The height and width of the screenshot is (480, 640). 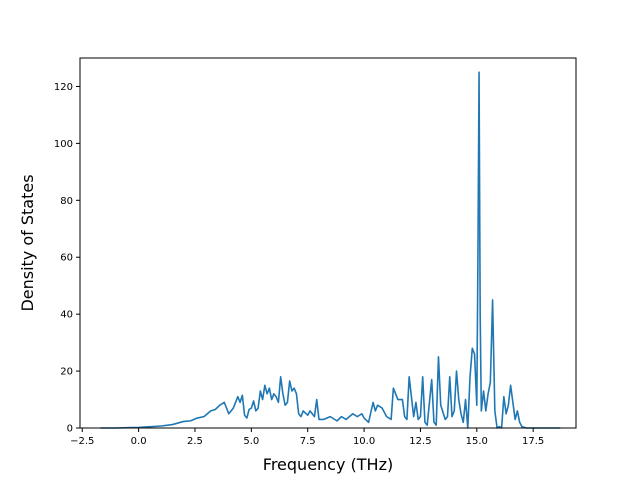 What do you see at coordinates (533, 441) in the screenshot?
I see `x-tick-label: 17.5` at bounding box center [533, 441].